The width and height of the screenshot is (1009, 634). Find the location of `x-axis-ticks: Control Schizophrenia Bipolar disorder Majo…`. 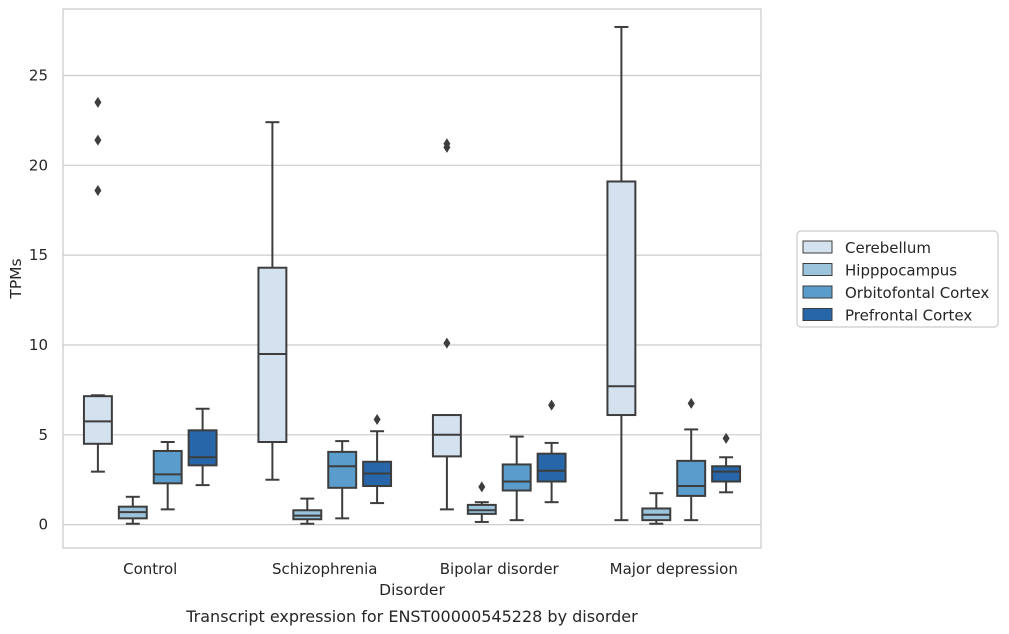

x-axis-ticks: Control Schizophrenia Bipolar disorder Majo… is located at coordinates (430, 569).